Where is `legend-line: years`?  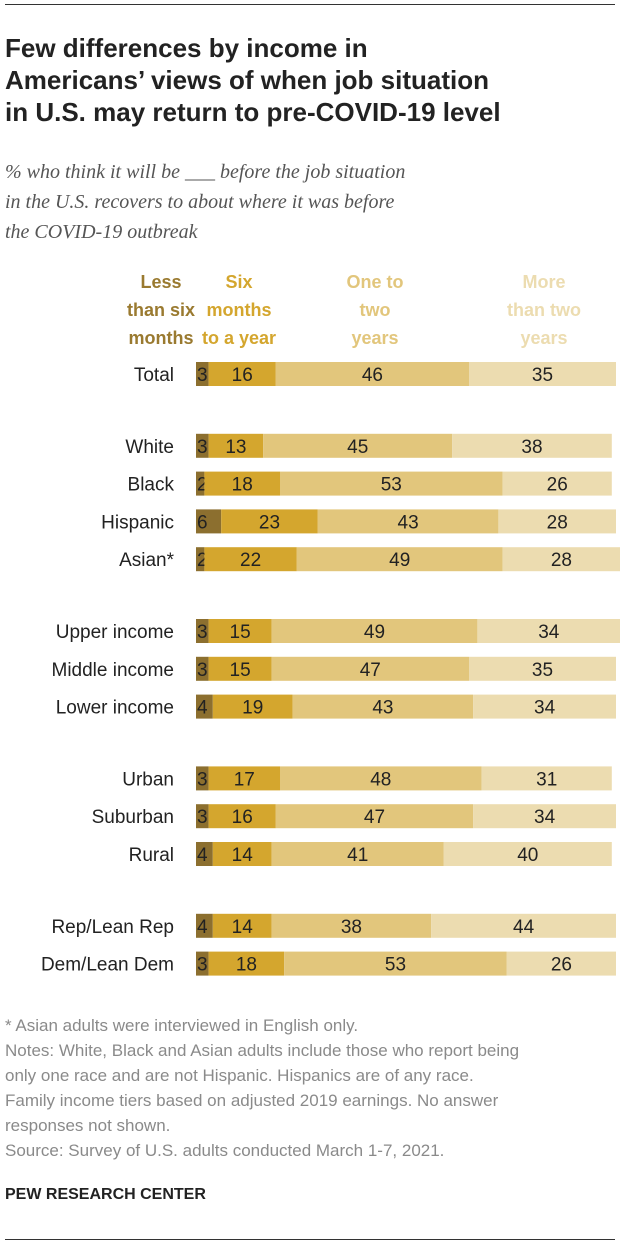
legend-line: years is located at coordinates (544, 338).